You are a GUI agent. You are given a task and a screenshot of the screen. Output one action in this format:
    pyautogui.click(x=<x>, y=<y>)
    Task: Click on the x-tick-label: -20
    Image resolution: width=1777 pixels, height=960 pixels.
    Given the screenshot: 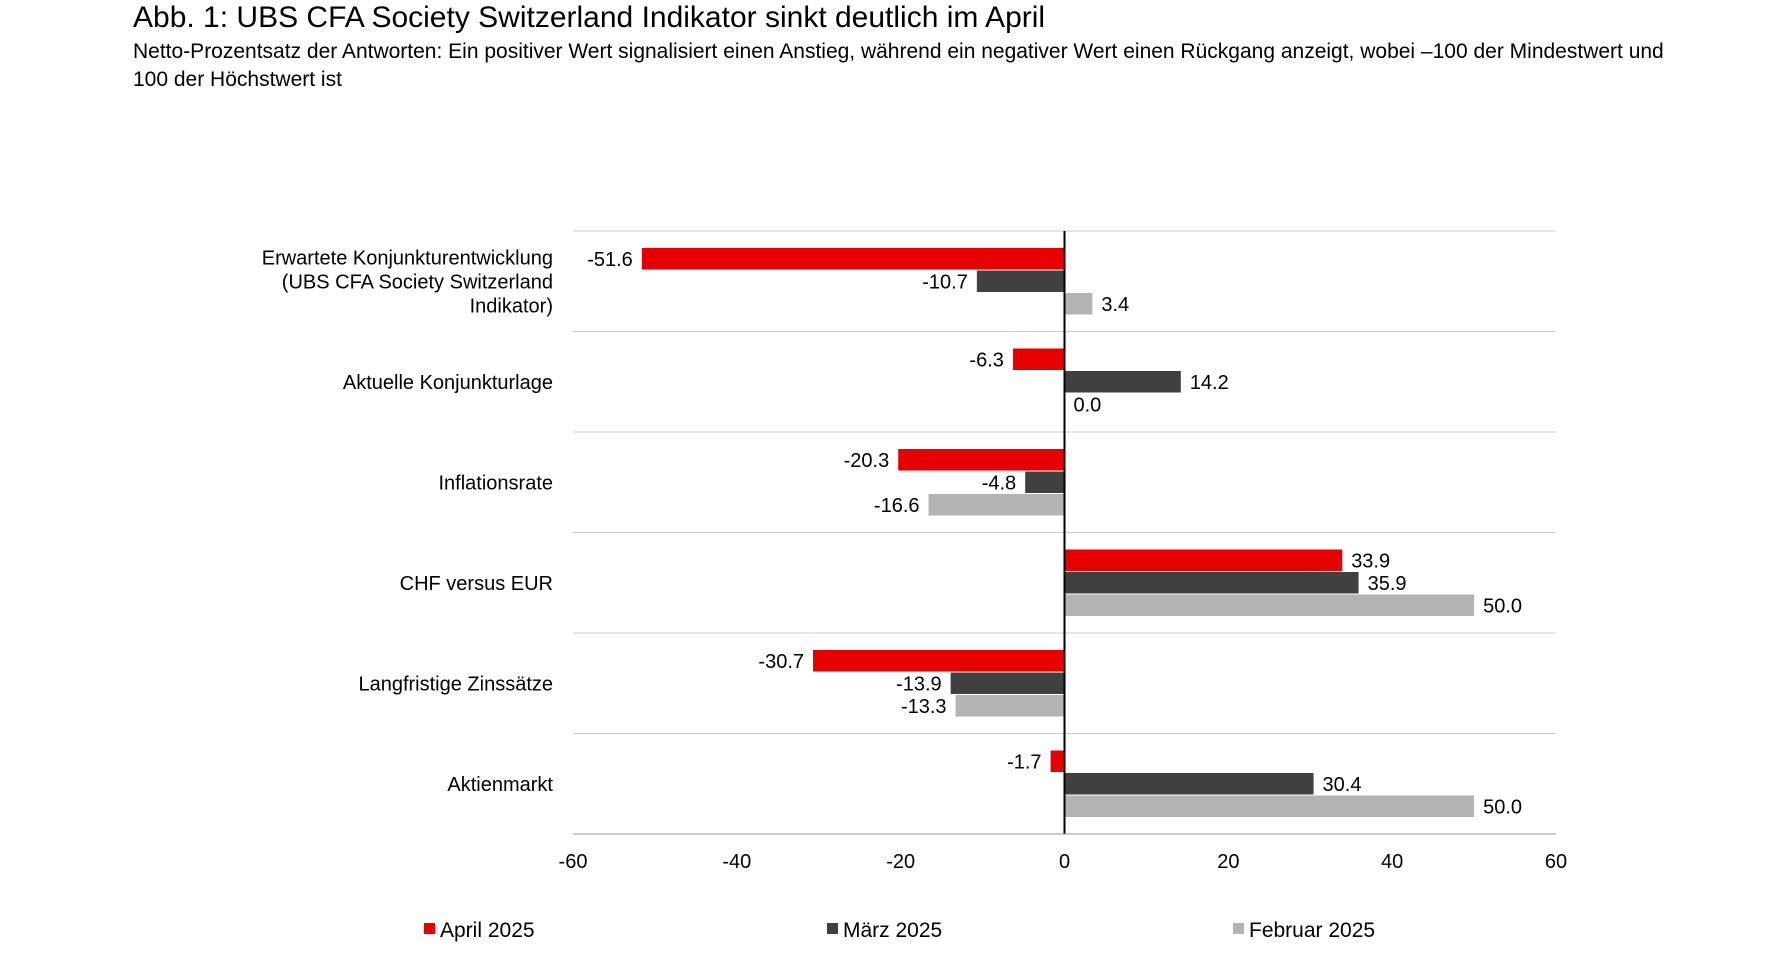 What is the action you would take?
    pyautogui.click(x=900, y=862)
    